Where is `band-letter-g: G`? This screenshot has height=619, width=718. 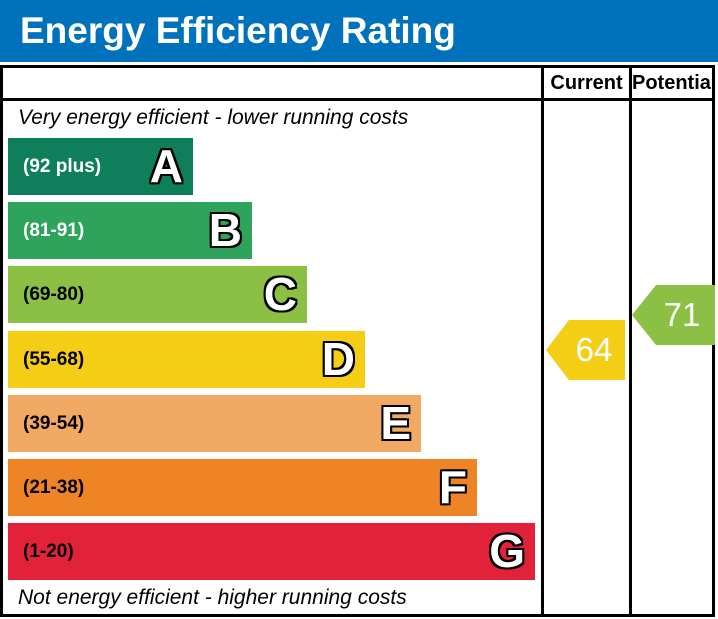
band-letter-g: G is located at coordinates (507, 551).